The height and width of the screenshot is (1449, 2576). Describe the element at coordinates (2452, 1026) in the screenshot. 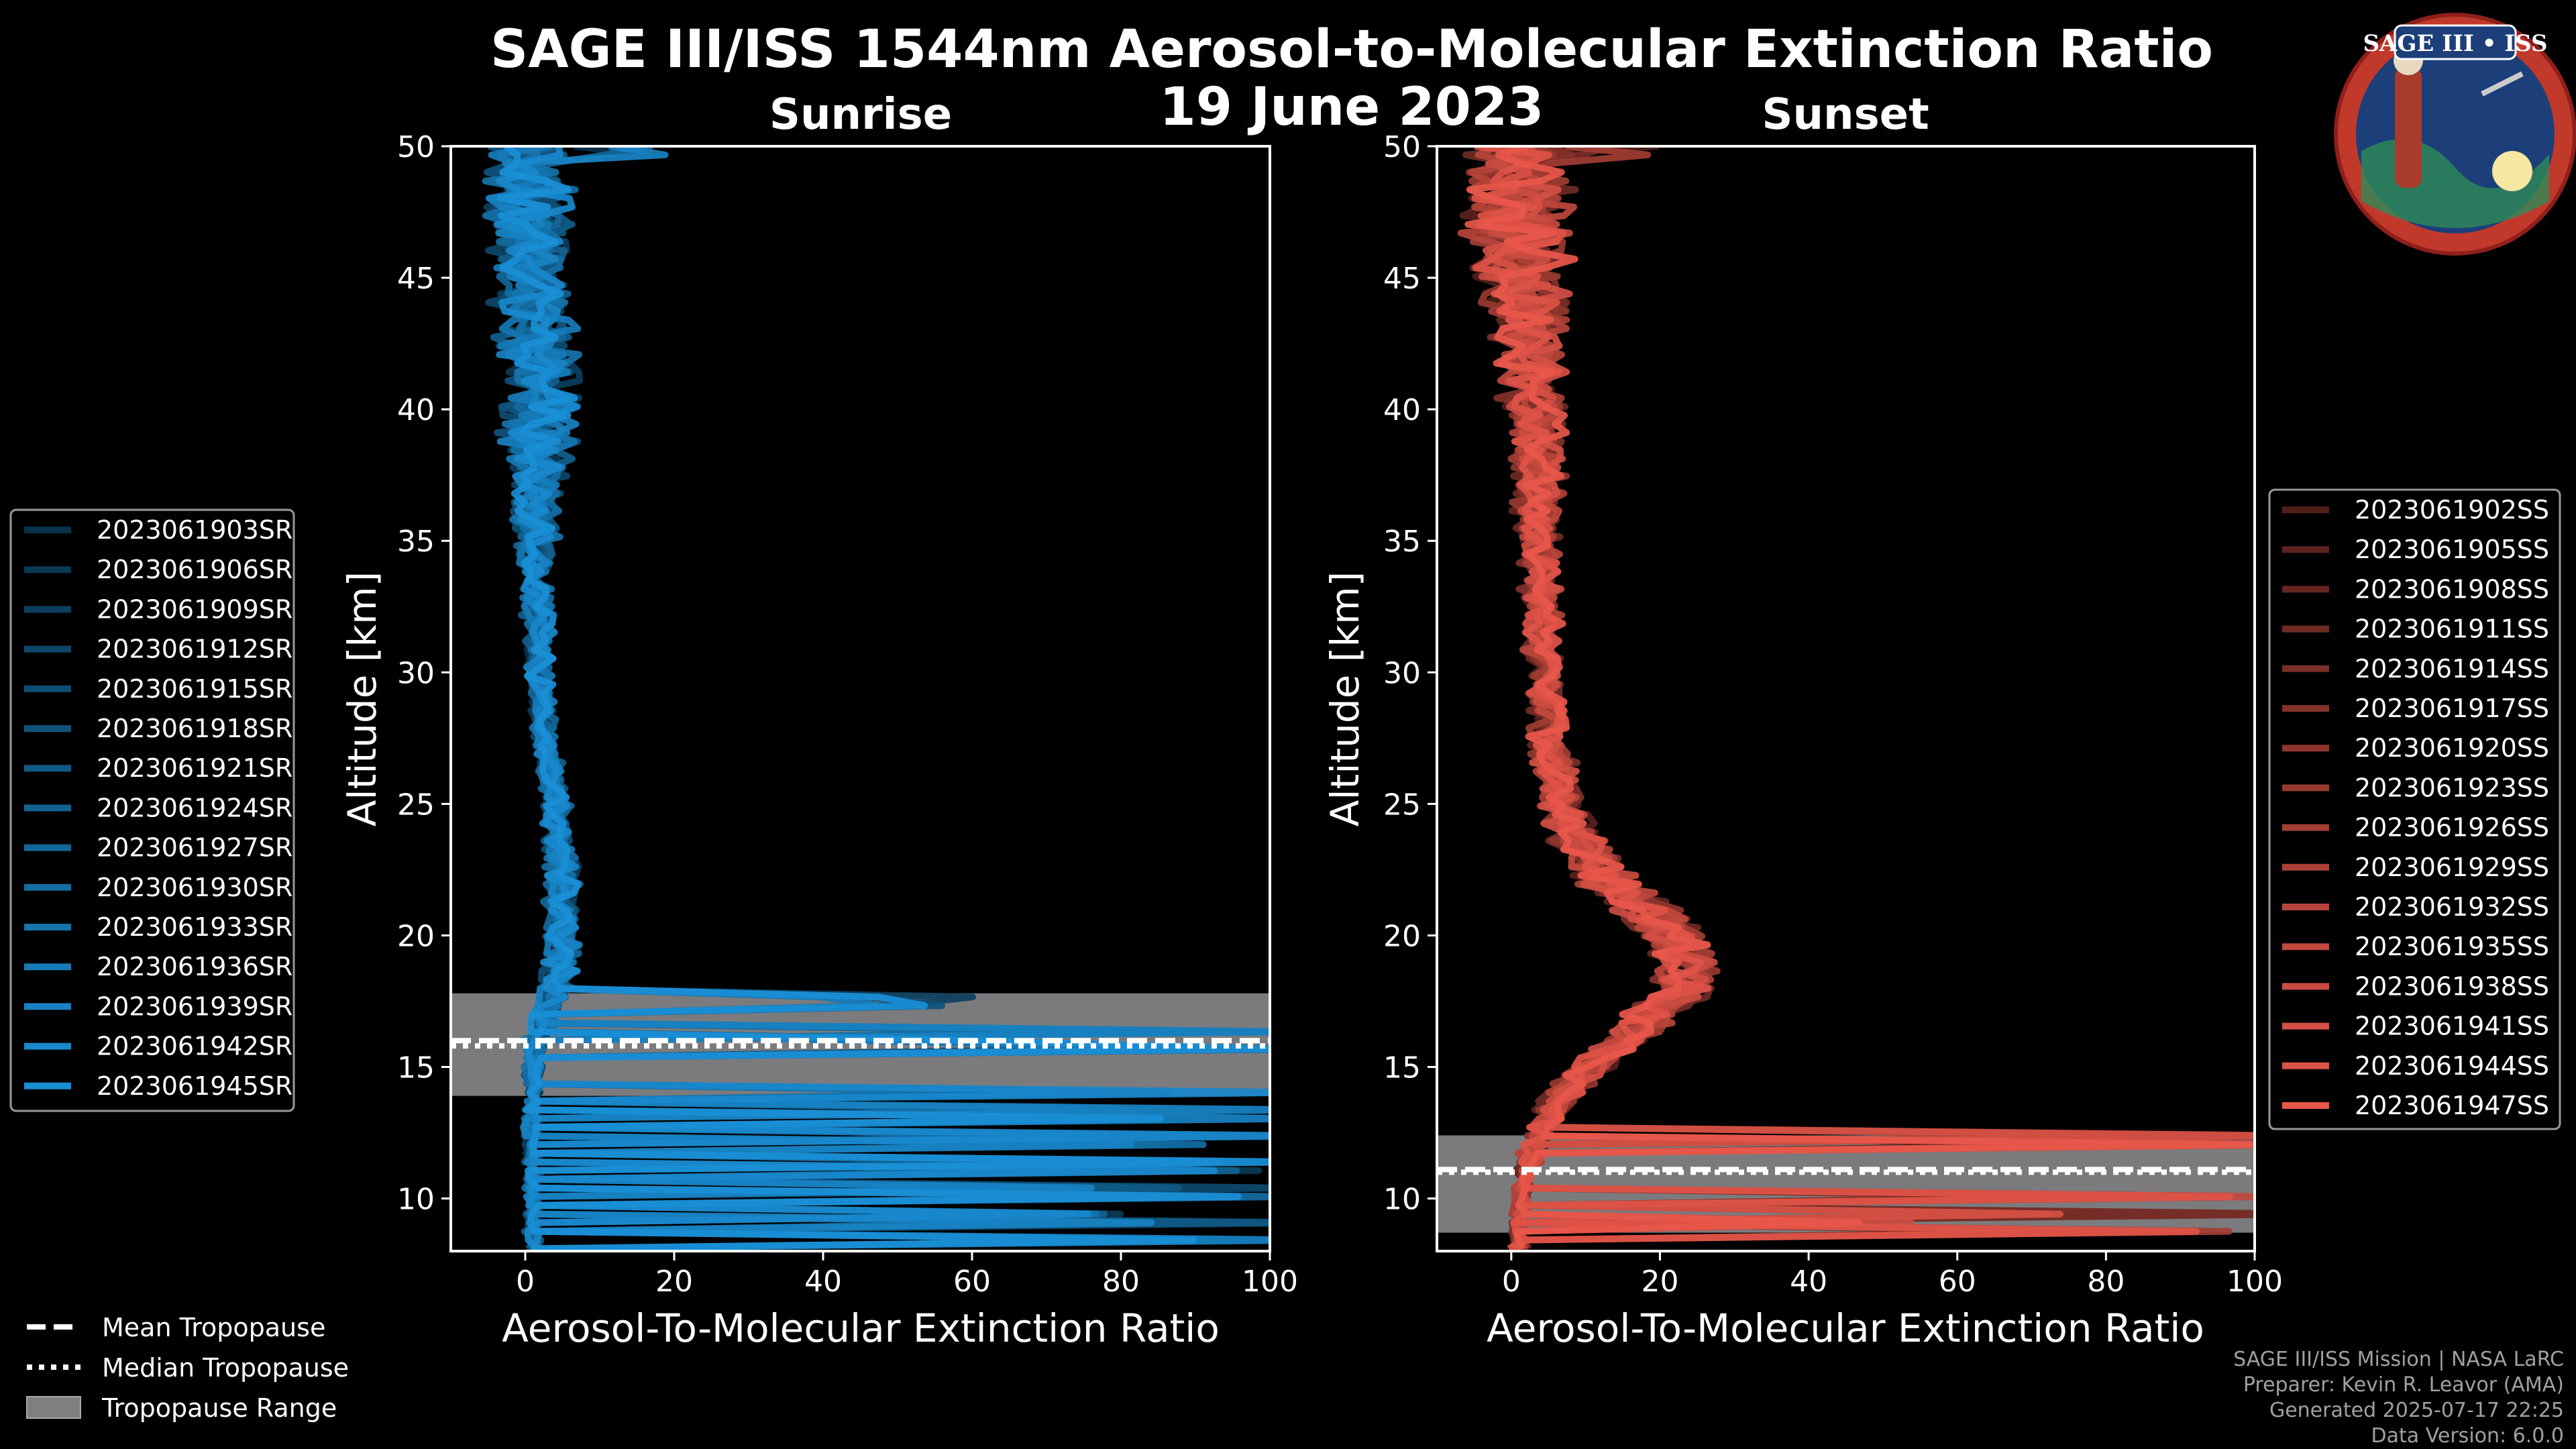

I see `legend-label: 2023061941SS` at that location.